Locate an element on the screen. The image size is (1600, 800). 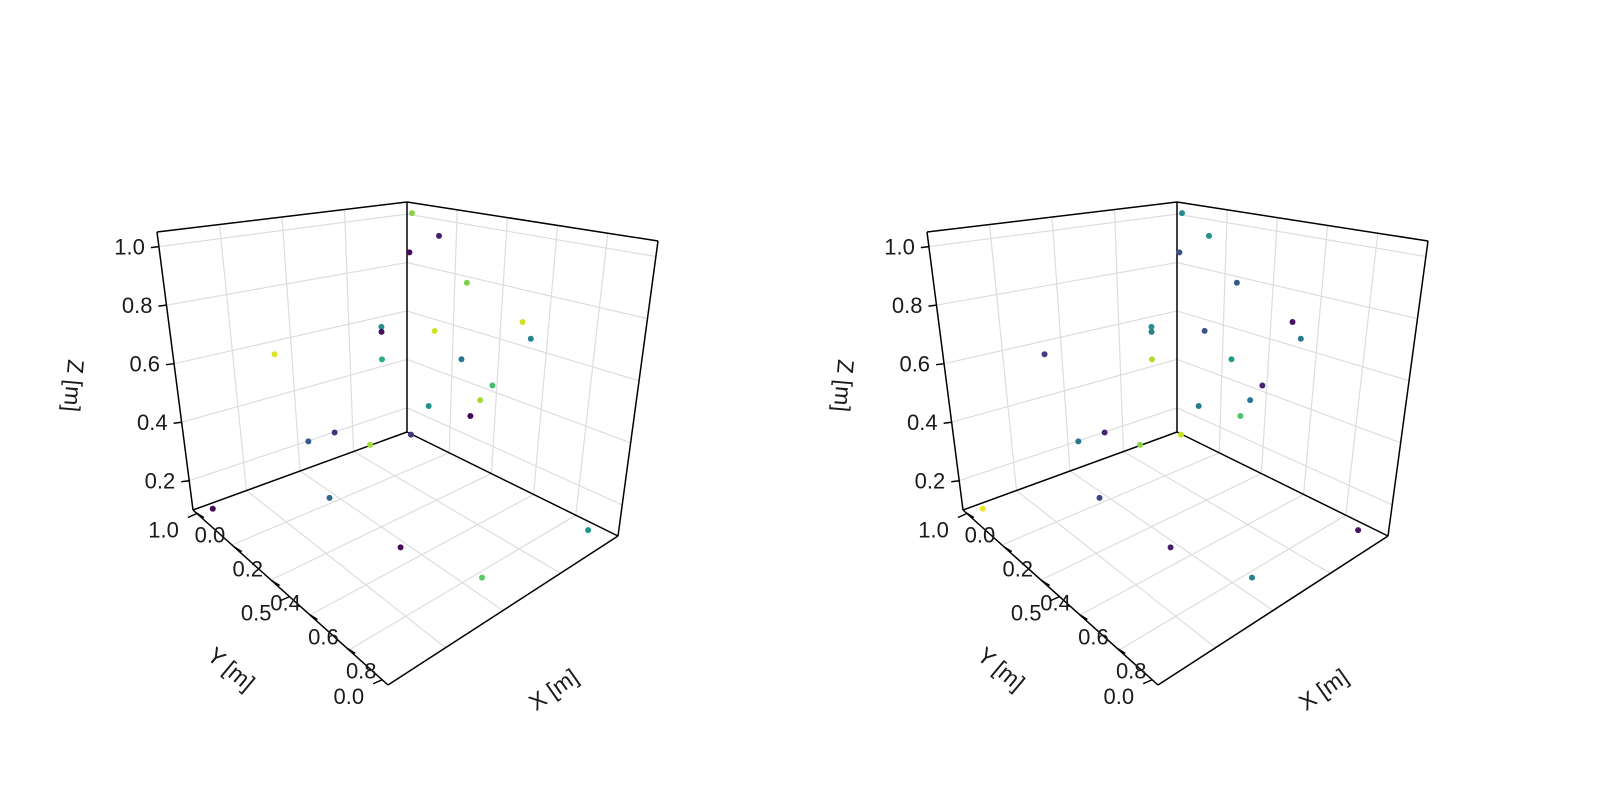
y-tick-label: 1.0 is located at coordinates (933, 530).